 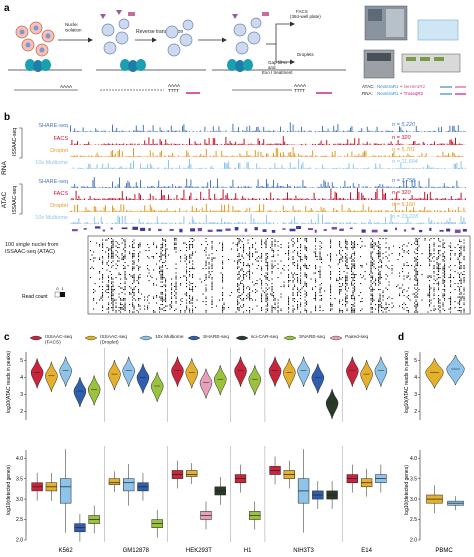 What do you see at coordinates (199, 551) in the screenshot?
I see `cell-line-label: HEK293T` at bounding box center [199, 551].